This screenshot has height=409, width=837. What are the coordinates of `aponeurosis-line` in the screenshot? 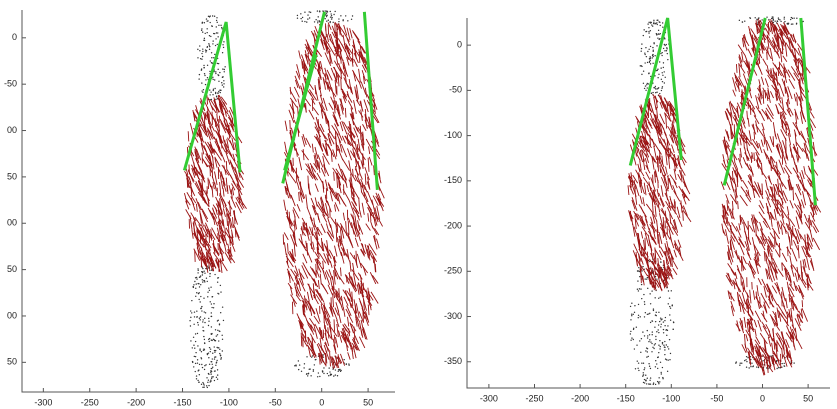 It's located at (808, 111).